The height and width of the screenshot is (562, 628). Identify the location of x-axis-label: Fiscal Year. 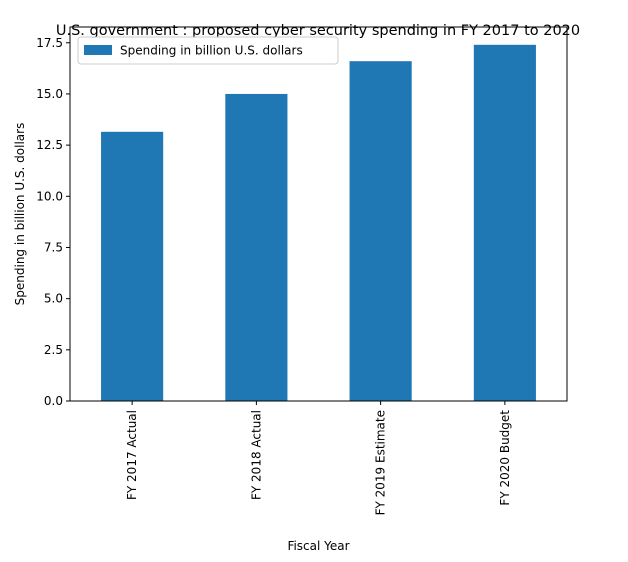
(318, 546).